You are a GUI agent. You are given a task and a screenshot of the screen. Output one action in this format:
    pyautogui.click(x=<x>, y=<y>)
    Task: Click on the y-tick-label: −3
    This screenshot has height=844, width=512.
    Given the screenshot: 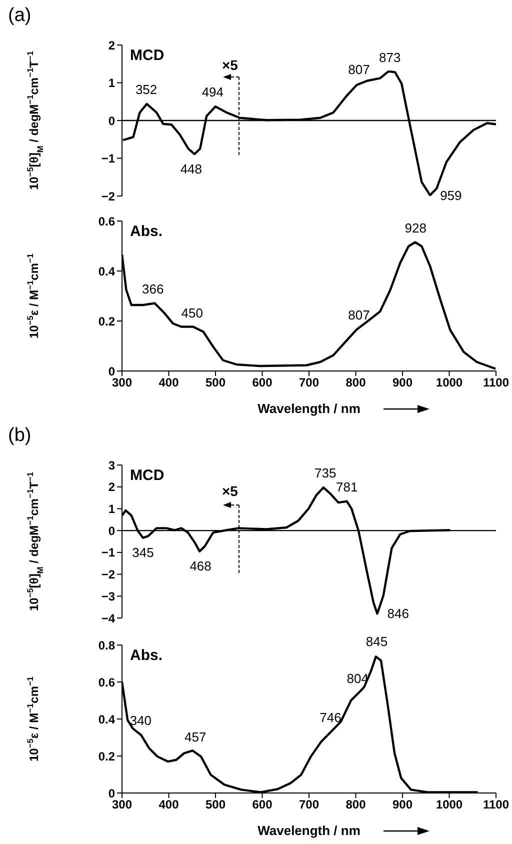 What is the action you would take?
    pyautogui.click(x=108, y=596)
    